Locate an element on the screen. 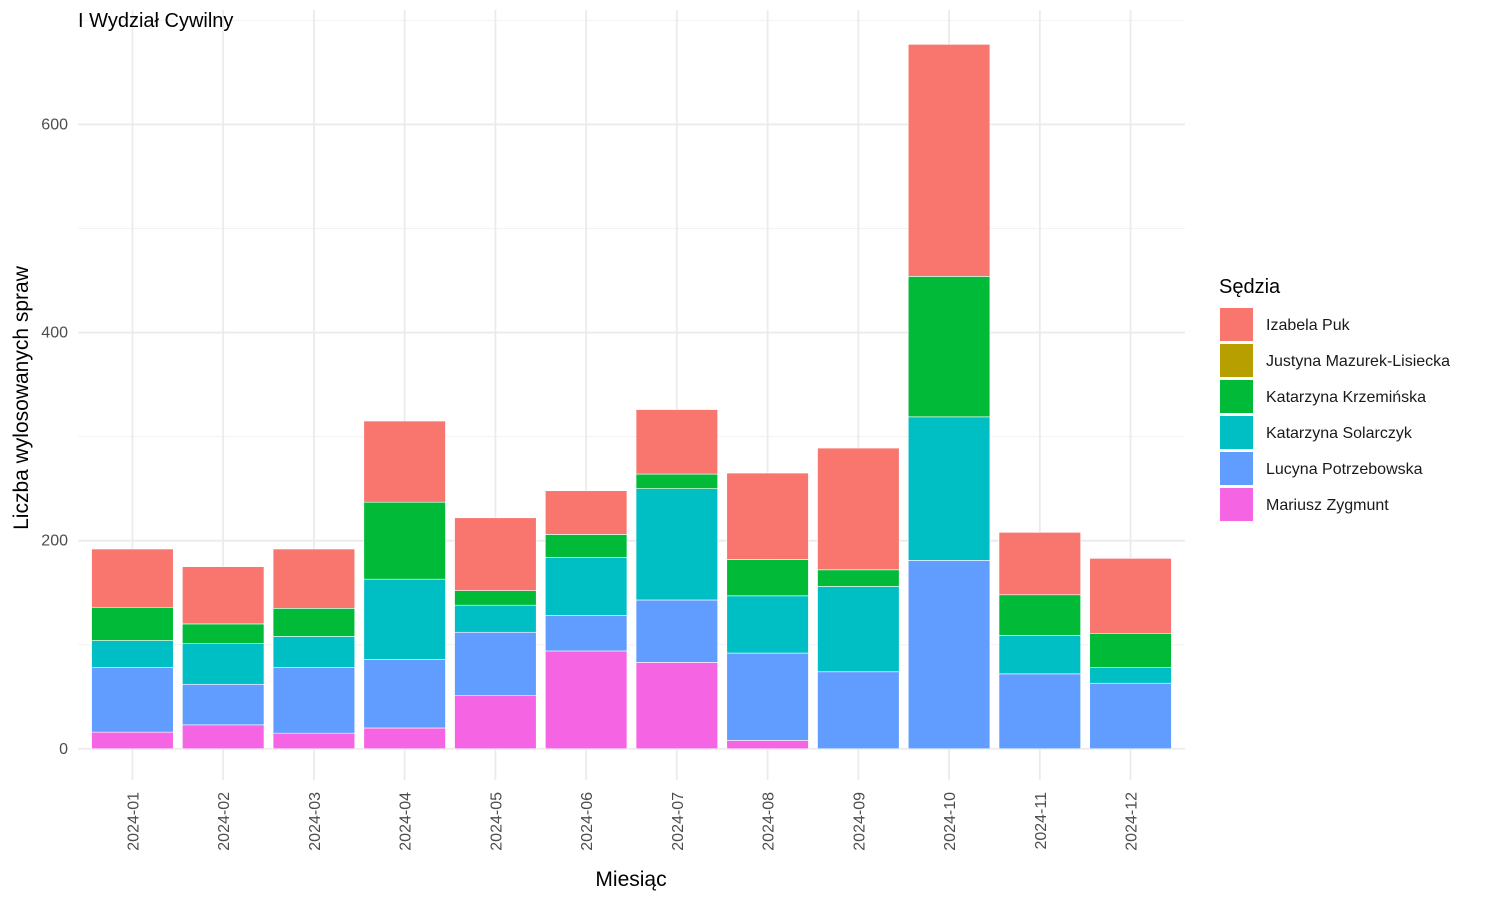  x-tick-label: 2024-11 is located at coordinates (1041, 821).